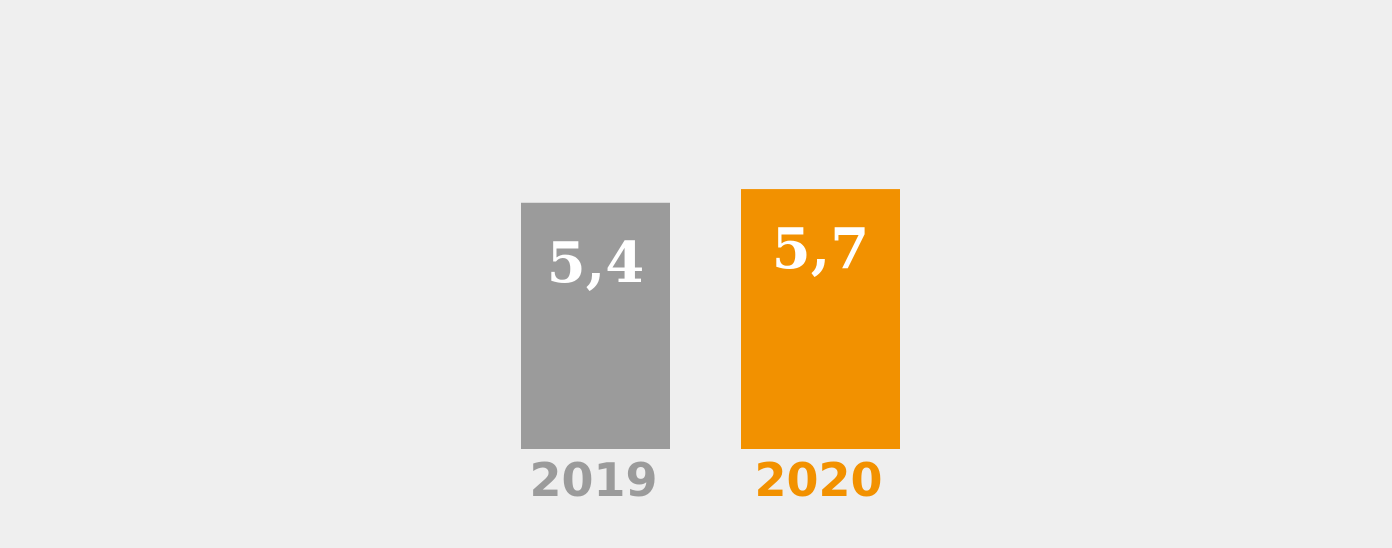 This screenshot has width=1392, height=548. Describe the element at coordinates (595, 263) in the screenshot. I see `bar-value-label-2019: 5,4` at that location.